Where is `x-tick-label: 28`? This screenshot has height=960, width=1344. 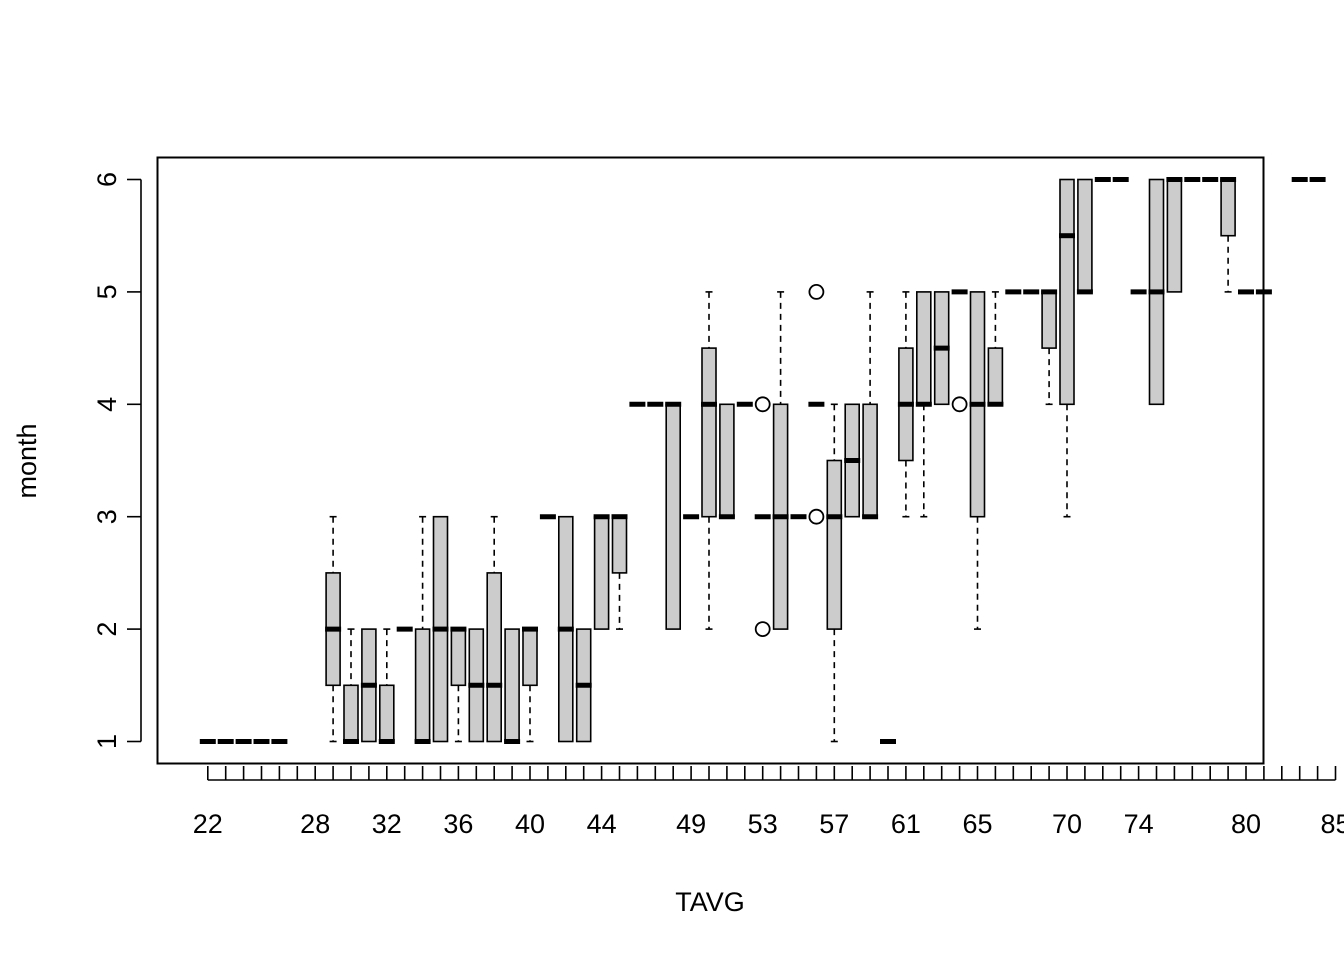 x-tick-label: 28 is located at coordinates (315, 824).